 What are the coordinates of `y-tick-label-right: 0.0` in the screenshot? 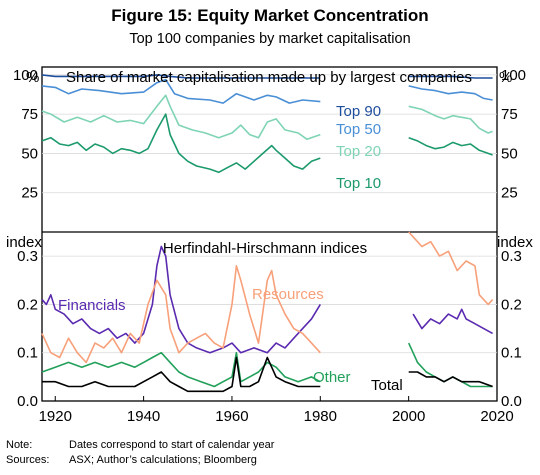 It's located at (511, 401).